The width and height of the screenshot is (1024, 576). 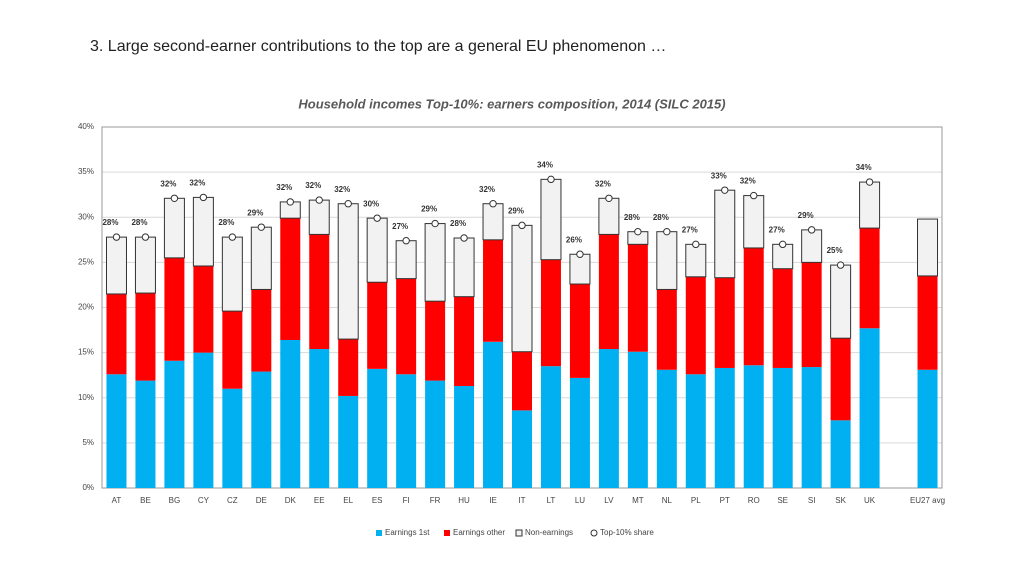 I want to click on legend-label: Earnings other, so click(x=479, y=532).